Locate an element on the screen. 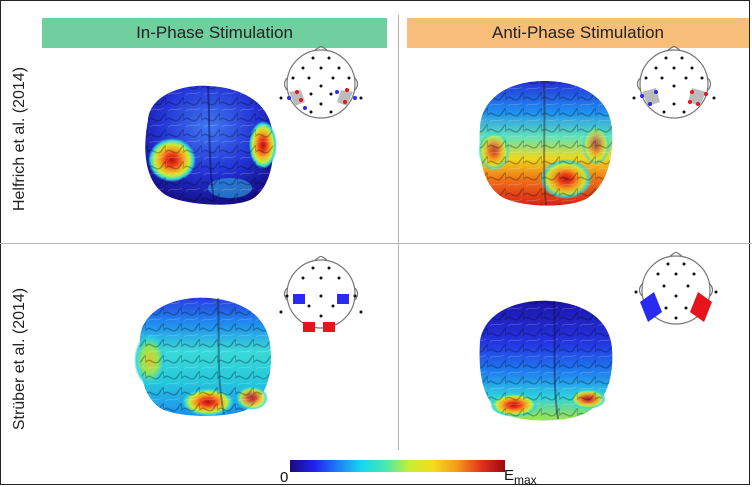 This screenshot has height=487, width=752. row-label-helfrich: Helfrich et al. (2014) is located at coordinates (19, 139).